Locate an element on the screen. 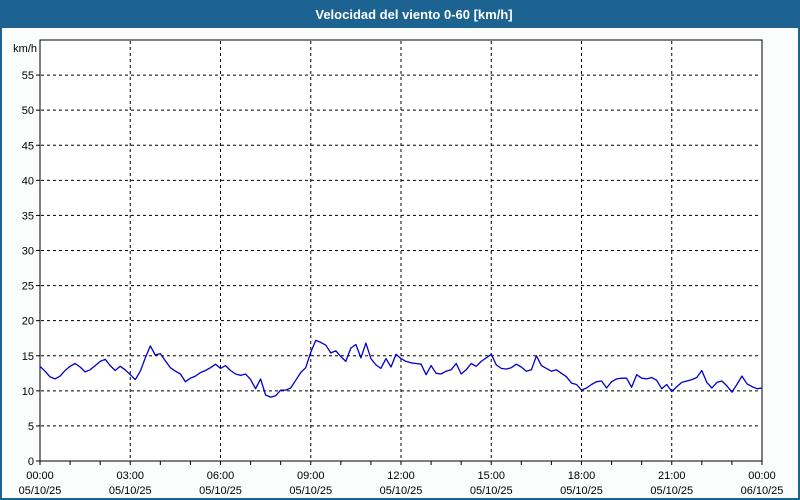 The image size is (800, 500). y-axis-unit-label: km/h is located at coordinates (25, 49).